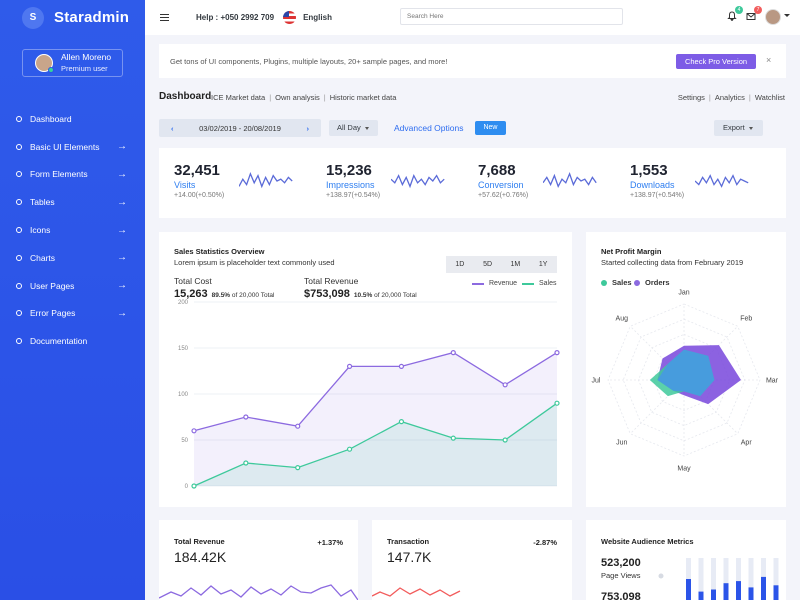 This screenshot has width=800, height=600. I want to click on header-link-watchlist: Watchlist, so click(769, 97).